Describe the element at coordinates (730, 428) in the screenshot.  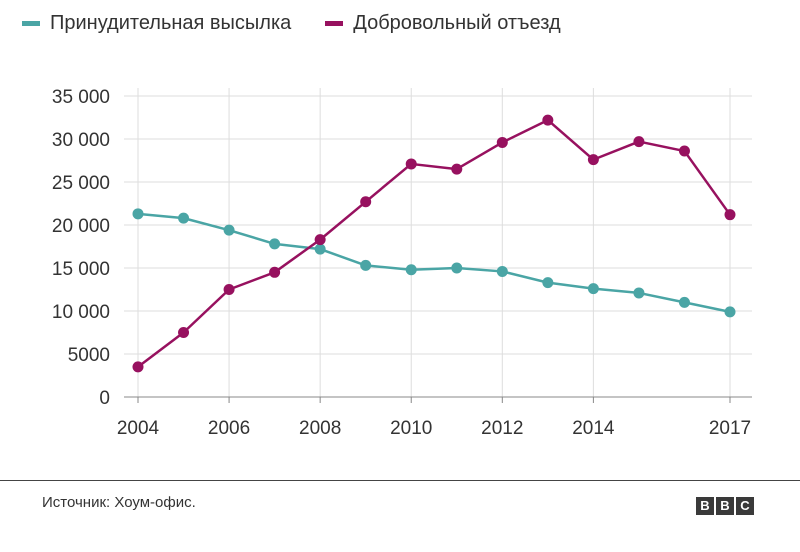
I see `x-tick-label: 2017` at that location.